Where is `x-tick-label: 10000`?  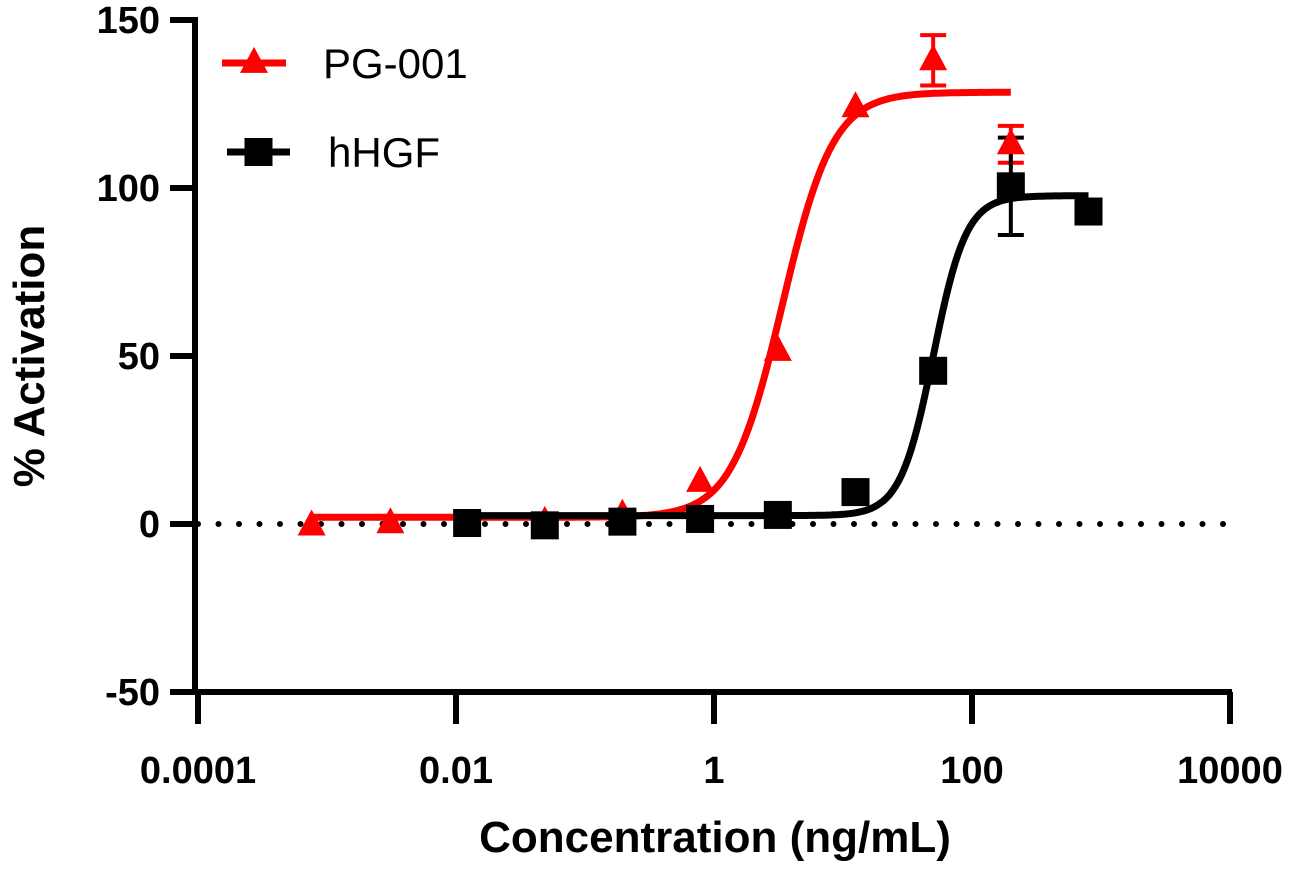 x-tick-label: 10000 is located at coordinates (1230, 771).